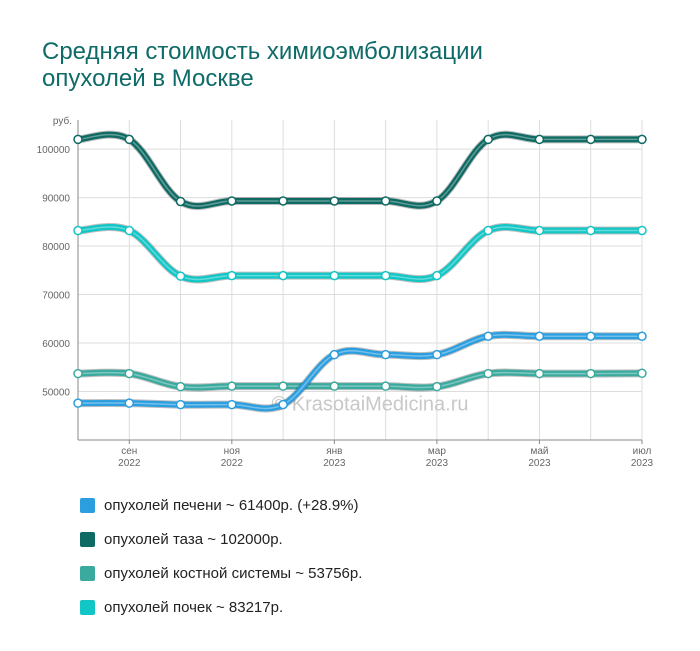 Image resolution: width=700 pixels, height=651 pixels. Describe the element at coordinates (87, 607) in the screenshot. I see `legend-swatch-kidney` at that location.